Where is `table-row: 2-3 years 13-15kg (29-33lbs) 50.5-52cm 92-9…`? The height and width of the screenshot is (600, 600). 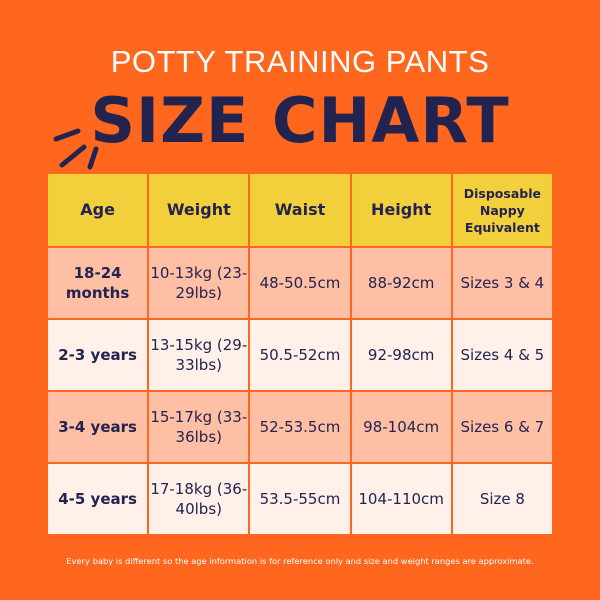
table-row: 2-3 years 13-15kg (29-33lbs) 50.5-52cm 92-9… is located at coordinates (300, 355).